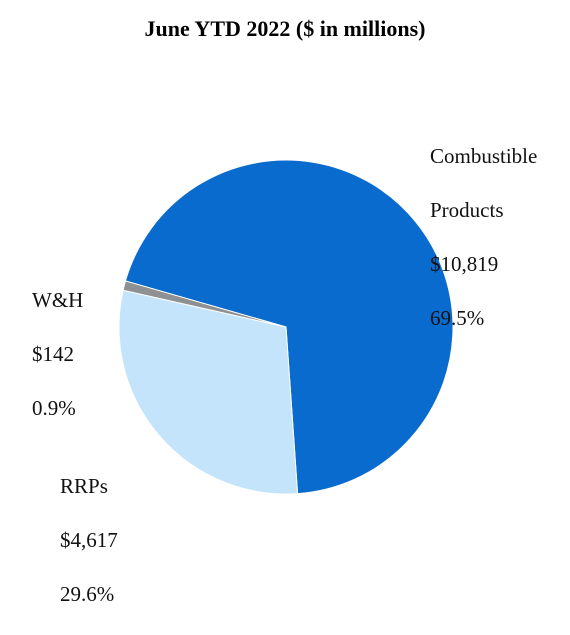 This screenshot has width=570, height=635. What do you see at coordinates (467, 210) in the screenshot?
I see `slice-label-combustible-name2: Products` at bounding box center [467, 210].